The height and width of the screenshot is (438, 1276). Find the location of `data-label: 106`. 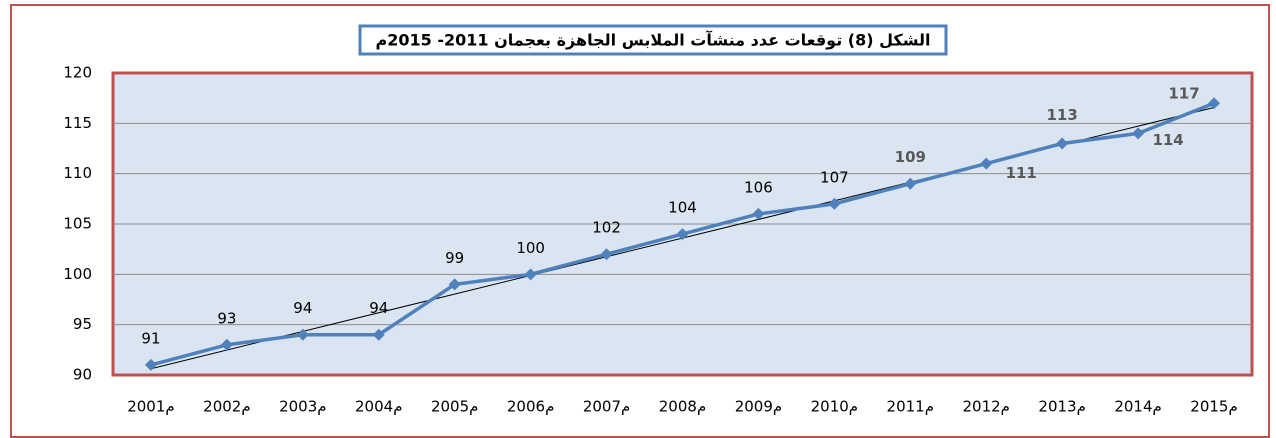

data-label: 106 is located at coordinates (758, 187).